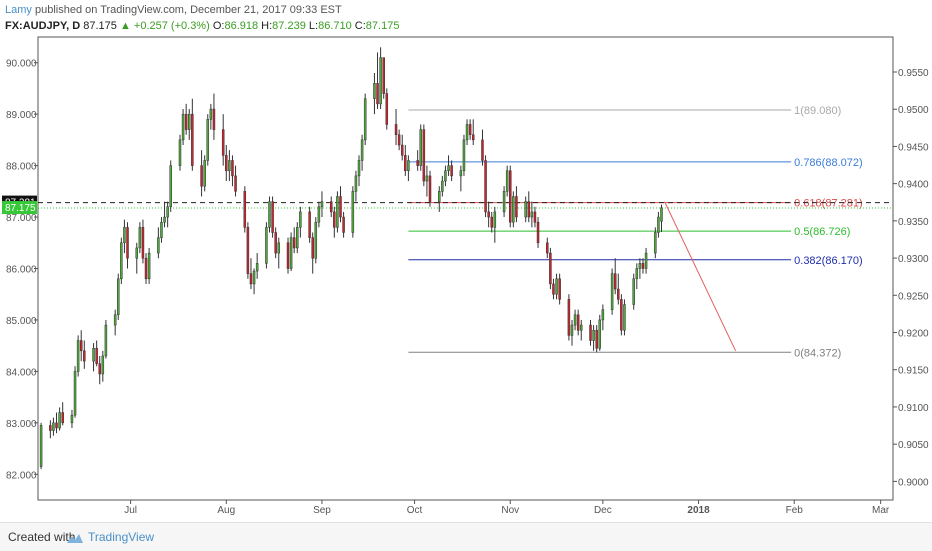 The width and height of the screenshot is (932, 551). Describe the element at coordinates (289, 26) in the screenshot. I see `high-value: 87.239` at that location.